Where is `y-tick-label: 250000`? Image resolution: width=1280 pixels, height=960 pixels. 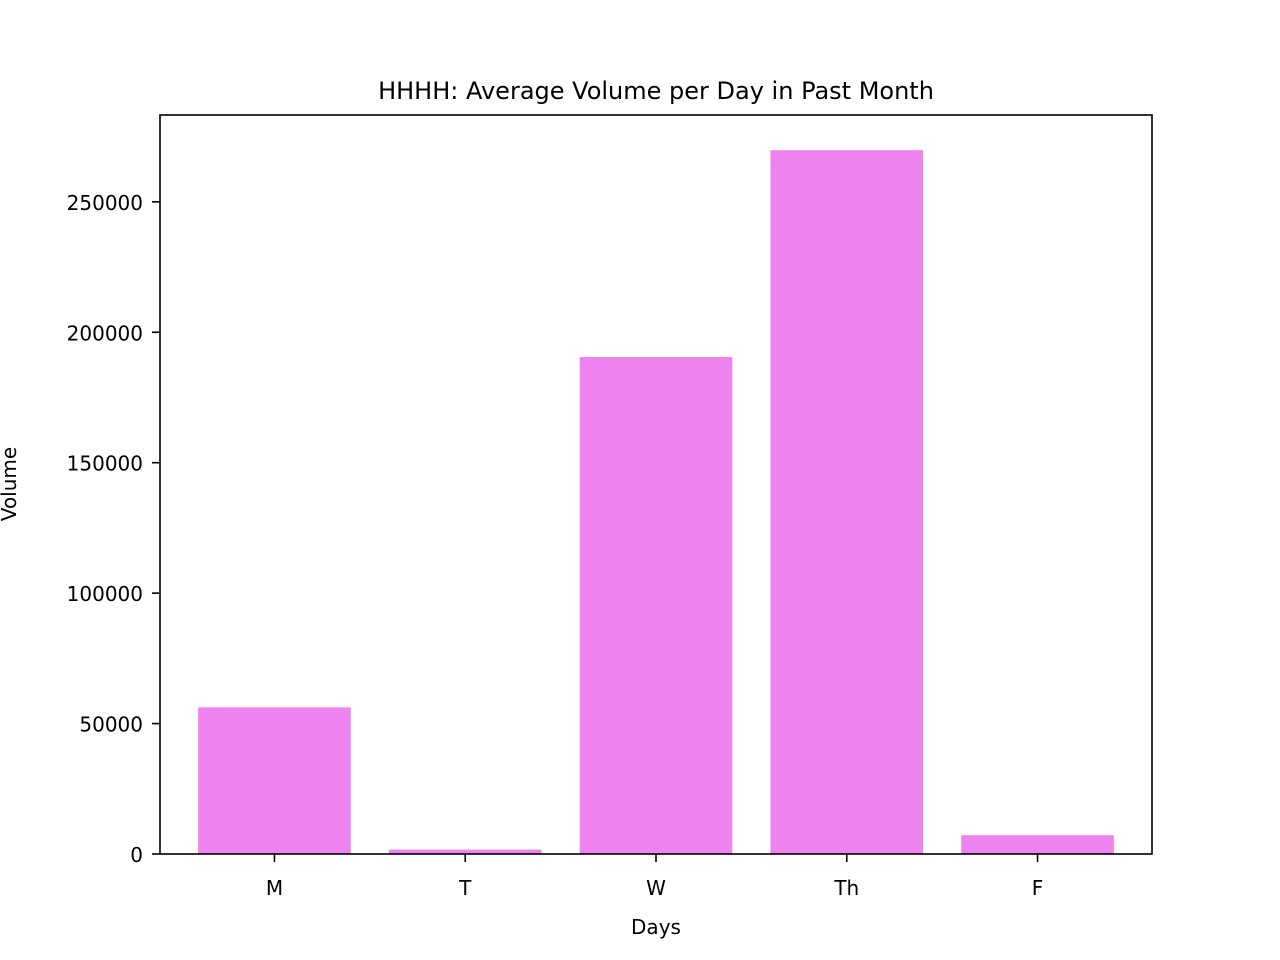 y-tick-label: 250000 is located at coordinates (105, 203).